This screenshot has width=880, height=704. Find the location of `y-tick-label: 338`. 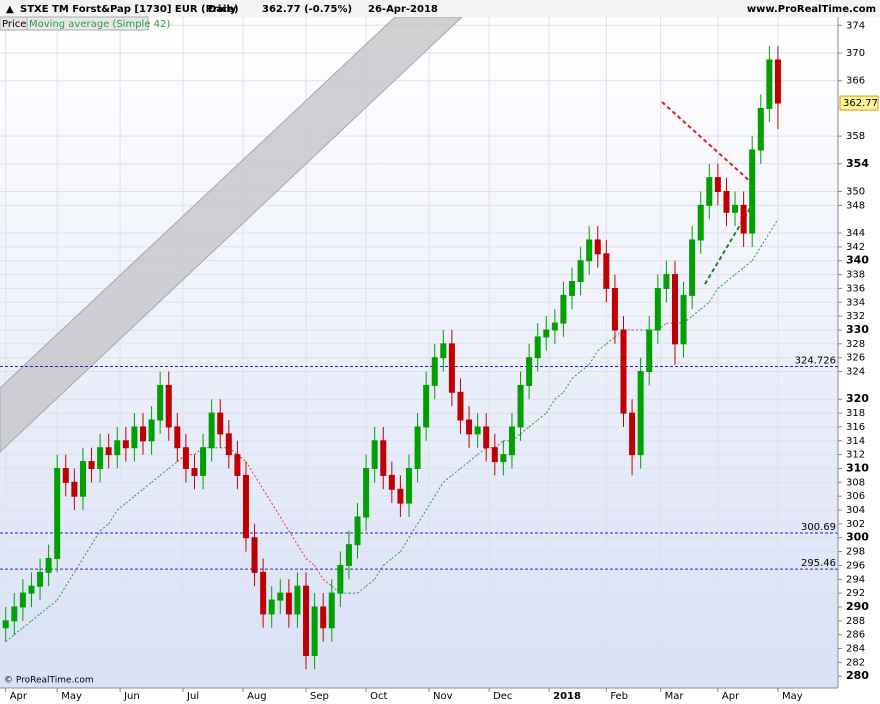

y-tick-label: 338 is located at coordinates (855, 275).